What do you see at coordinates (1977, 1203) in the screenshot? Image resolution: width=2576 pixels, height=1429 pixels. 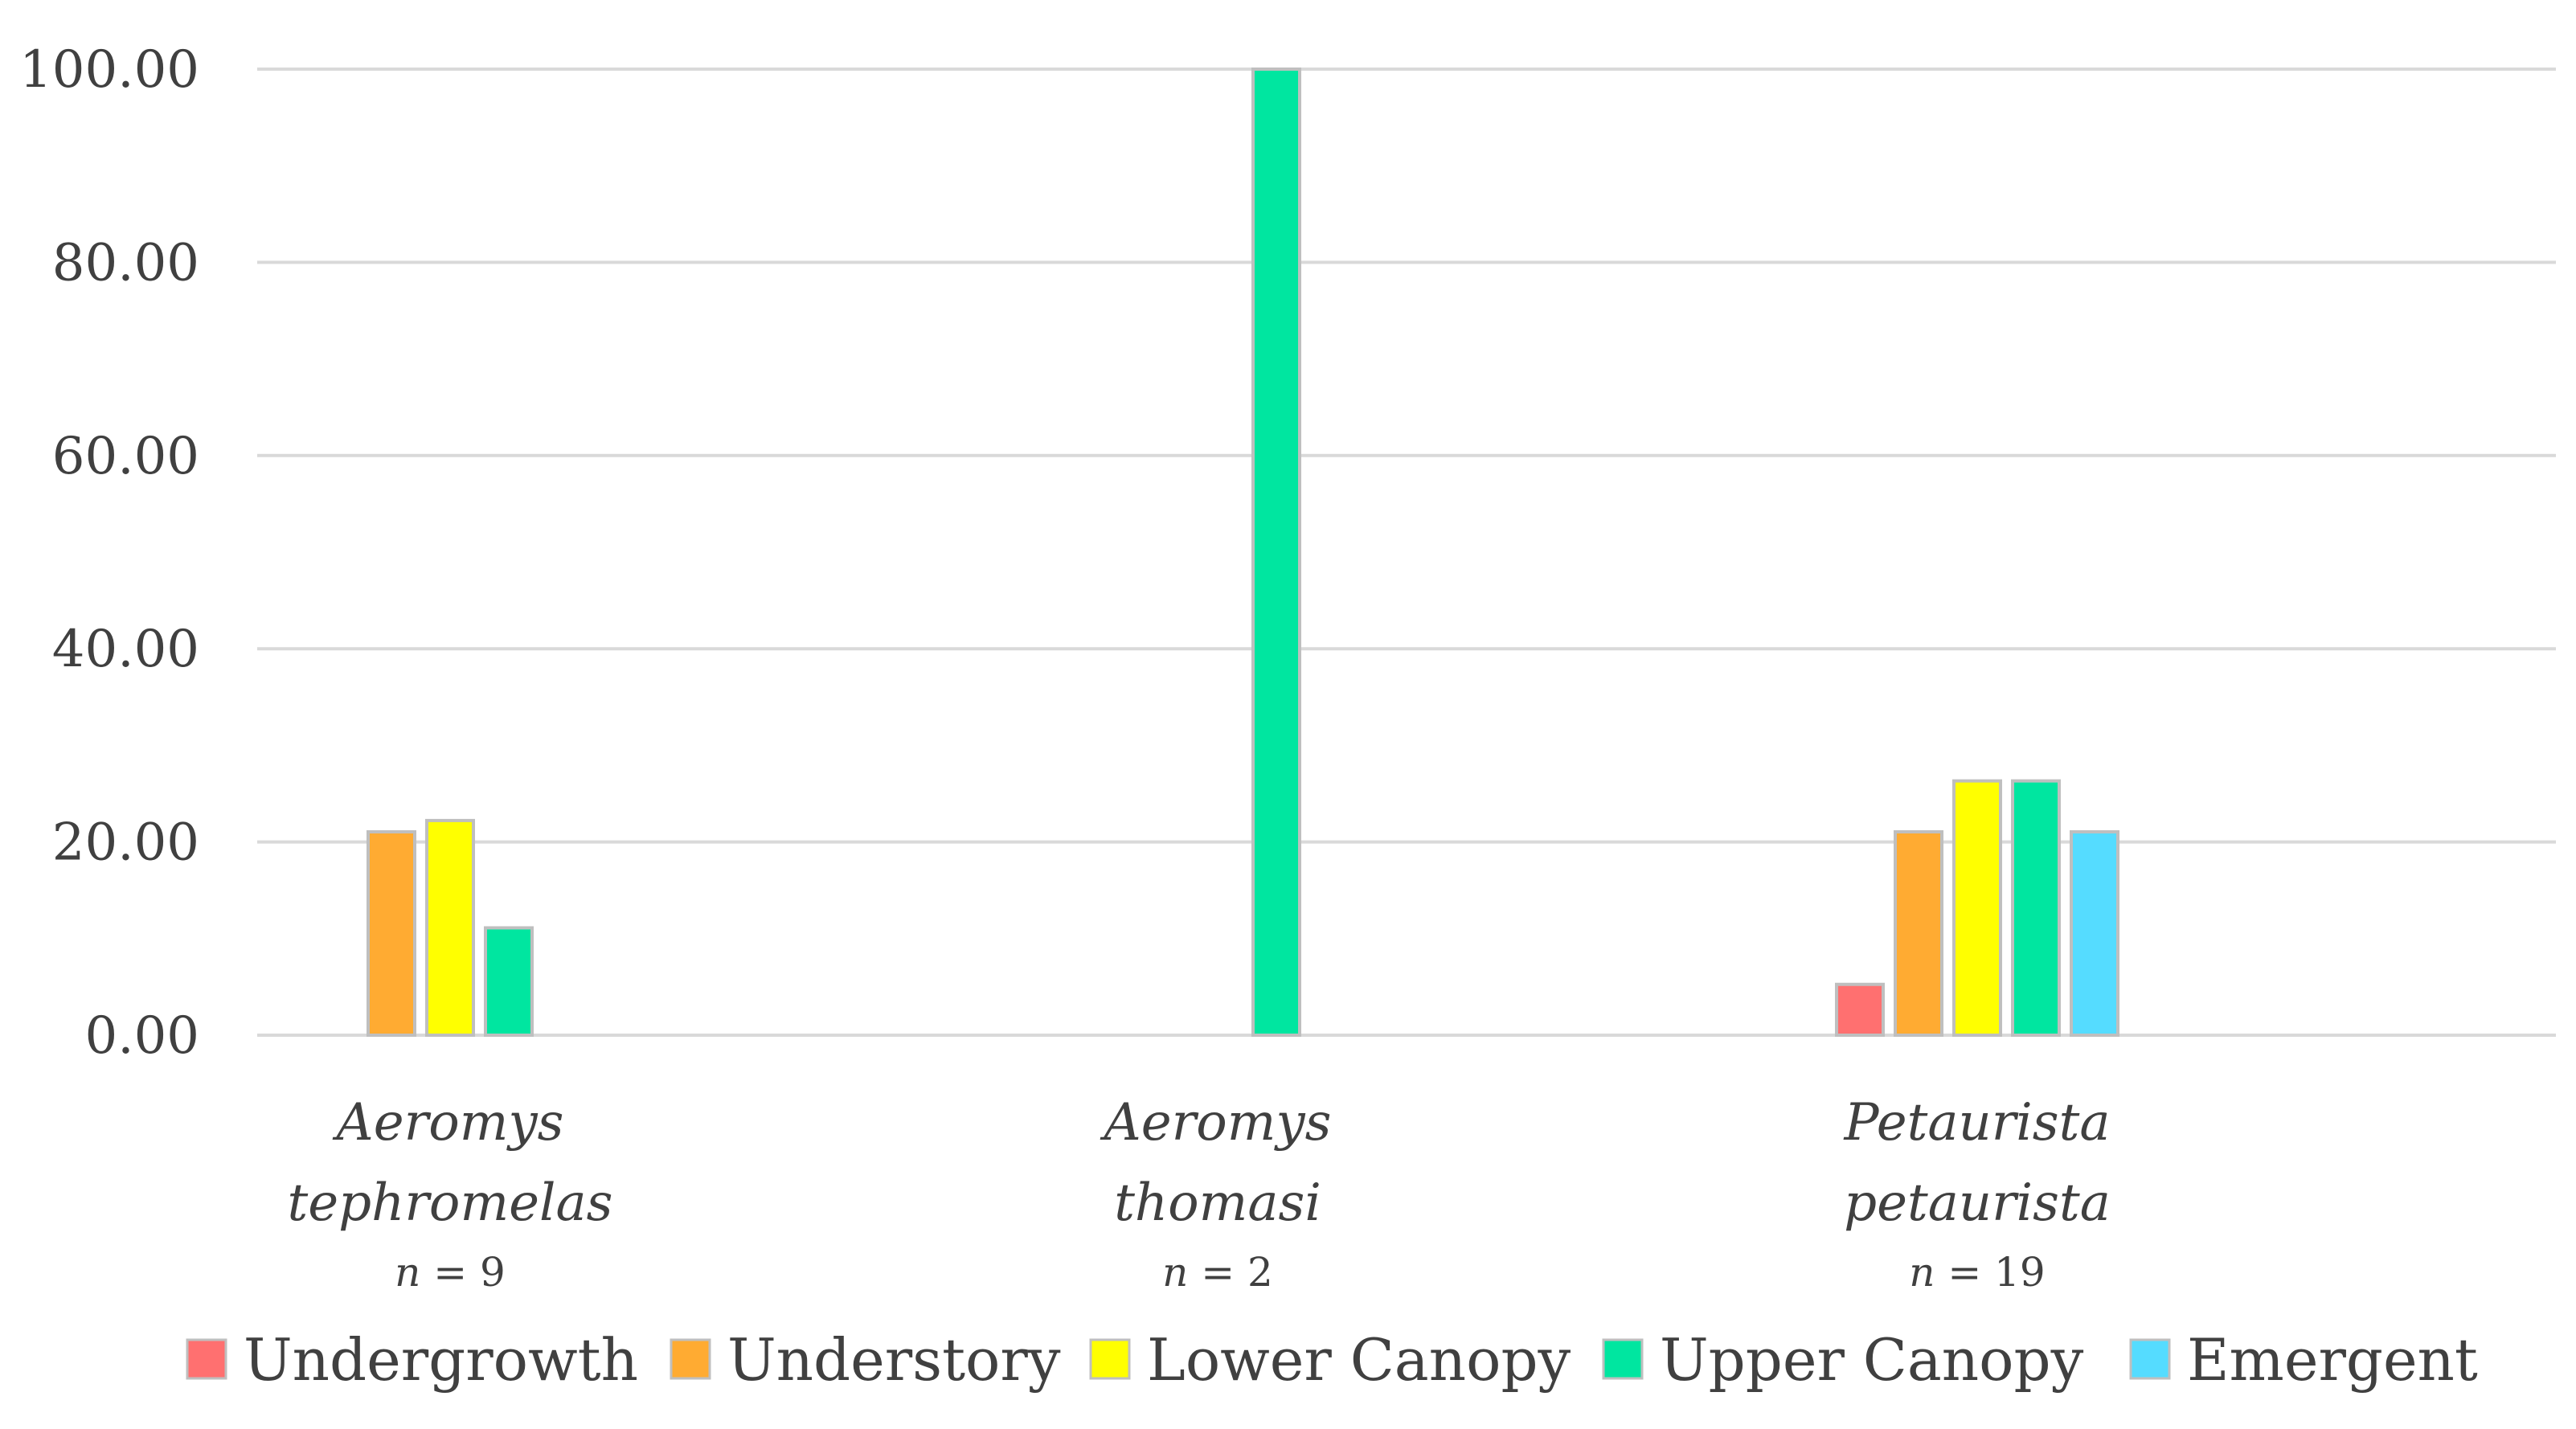 I see `x-category-label-2-1: petaurista` at bounding box center [1977, 1203].